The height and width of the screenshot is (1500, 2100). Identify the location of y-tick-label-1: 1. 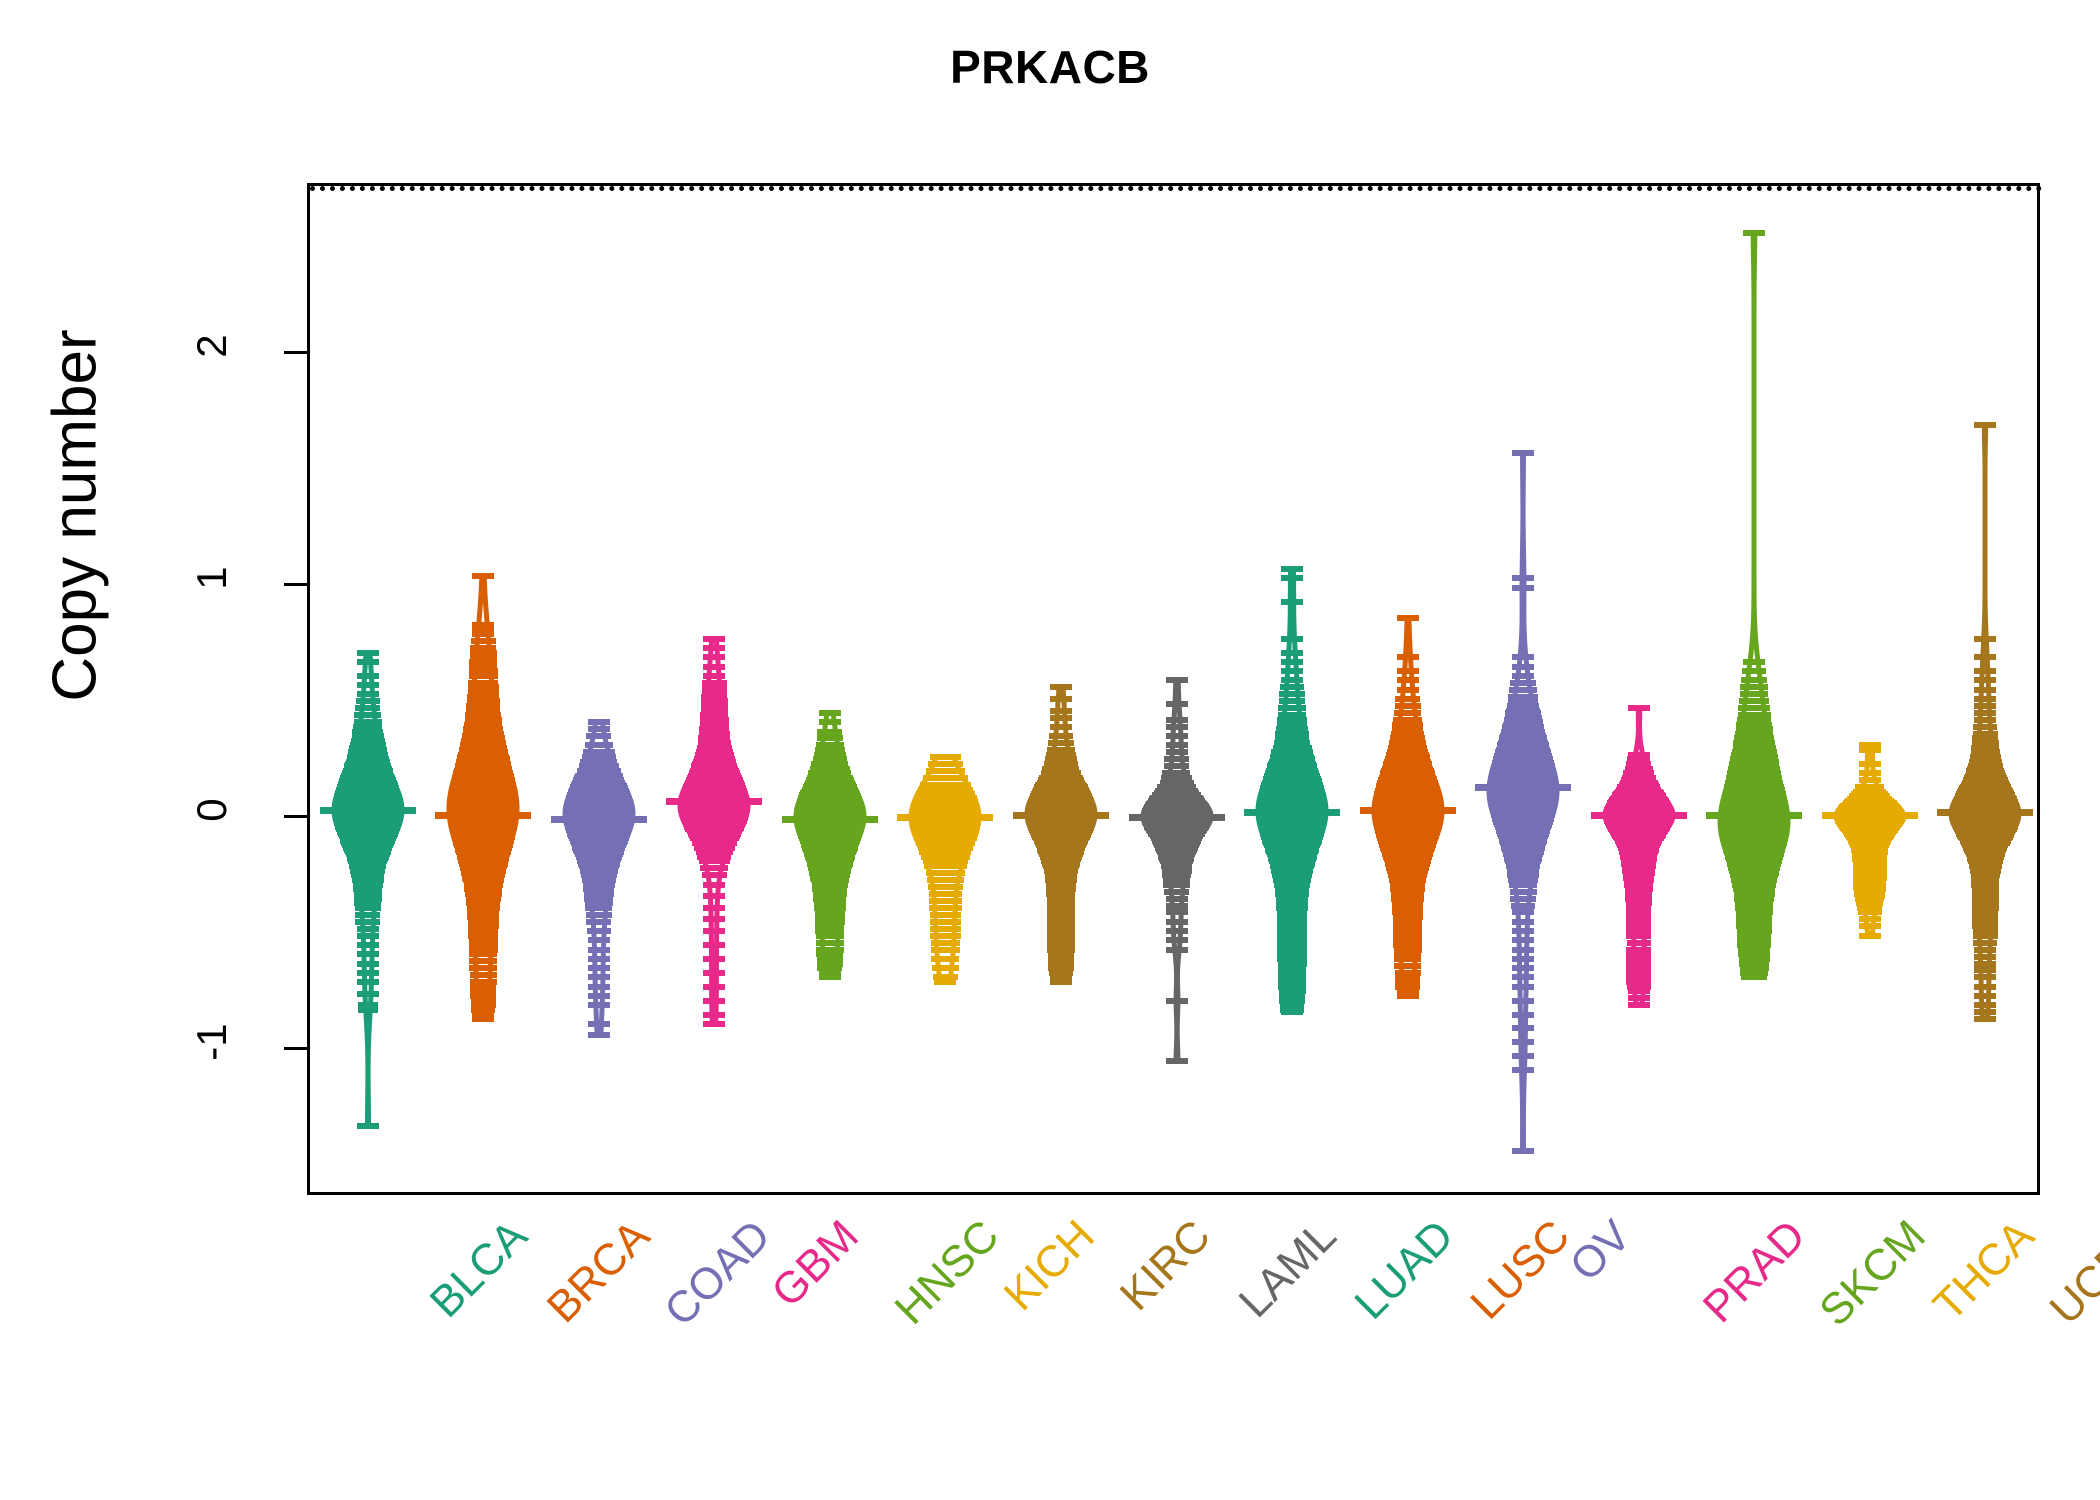
(211, 578).